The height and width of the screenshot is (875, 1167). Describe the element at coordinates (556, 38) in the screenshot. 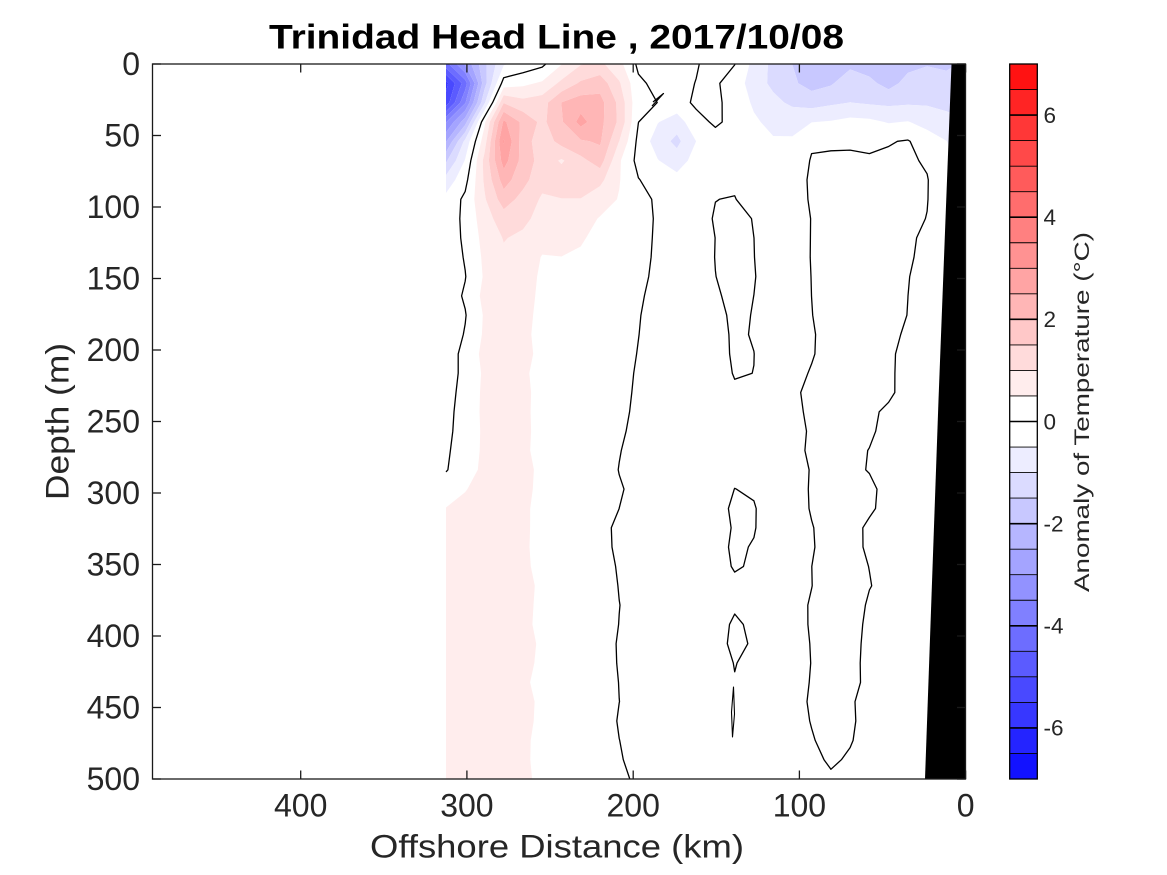

I see `svg-text:Trinidad Head Line , 2017/10/0: Trinidad Head Line , 2017/10/08` at that location.